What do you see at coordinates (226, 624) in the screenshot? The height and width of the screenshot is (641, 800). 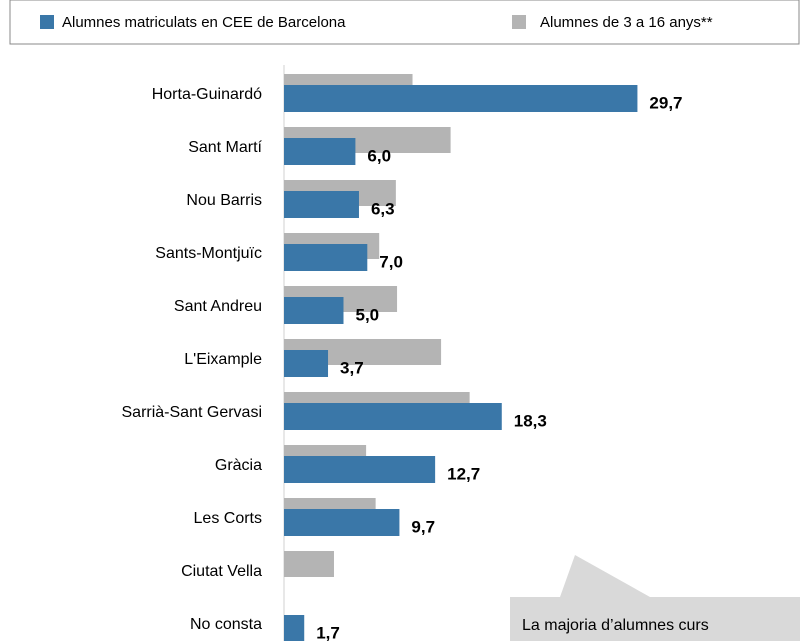 I see `category-label: No consta` at bounding box center [226, 624].